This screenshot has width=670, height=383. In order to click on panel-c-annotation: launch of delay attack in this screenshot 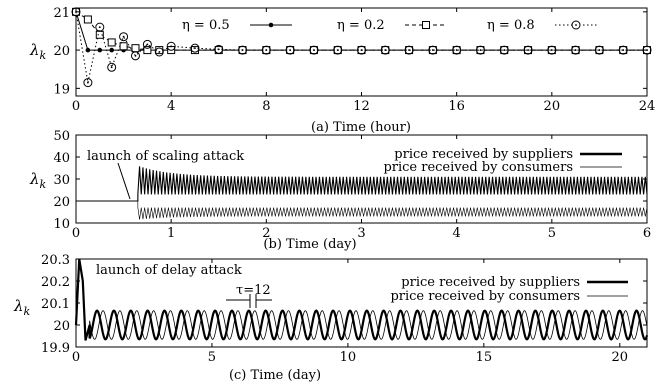, I will do `click(169, 270)`.